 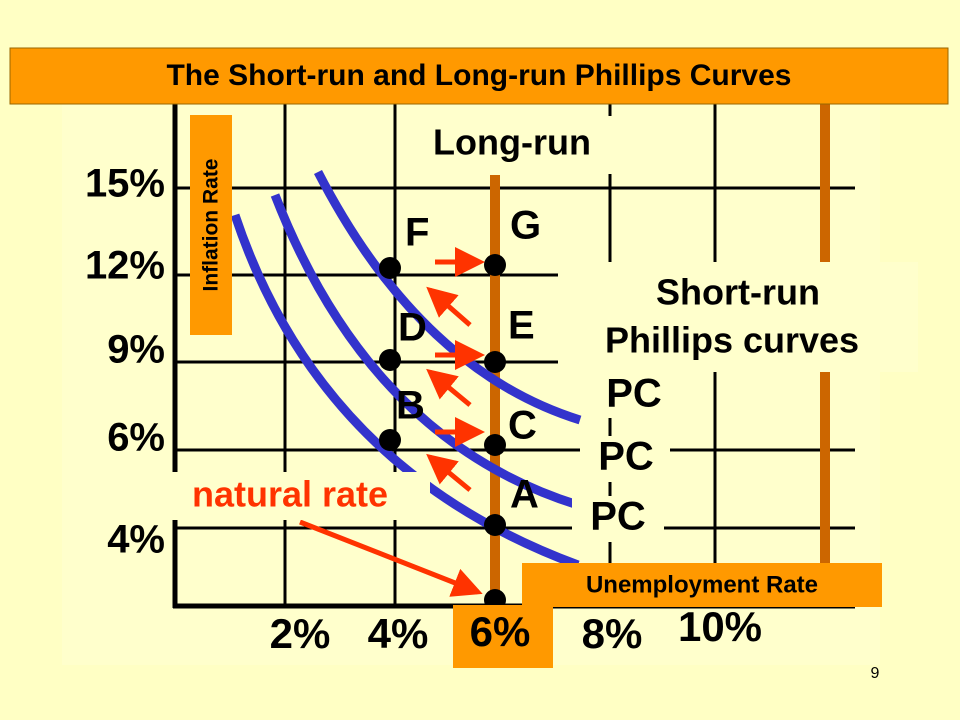 What do you see at coordinates (136, 540) in the screenshot?
I see `y-tick-label: 4%` at bounding box center [136, 540].